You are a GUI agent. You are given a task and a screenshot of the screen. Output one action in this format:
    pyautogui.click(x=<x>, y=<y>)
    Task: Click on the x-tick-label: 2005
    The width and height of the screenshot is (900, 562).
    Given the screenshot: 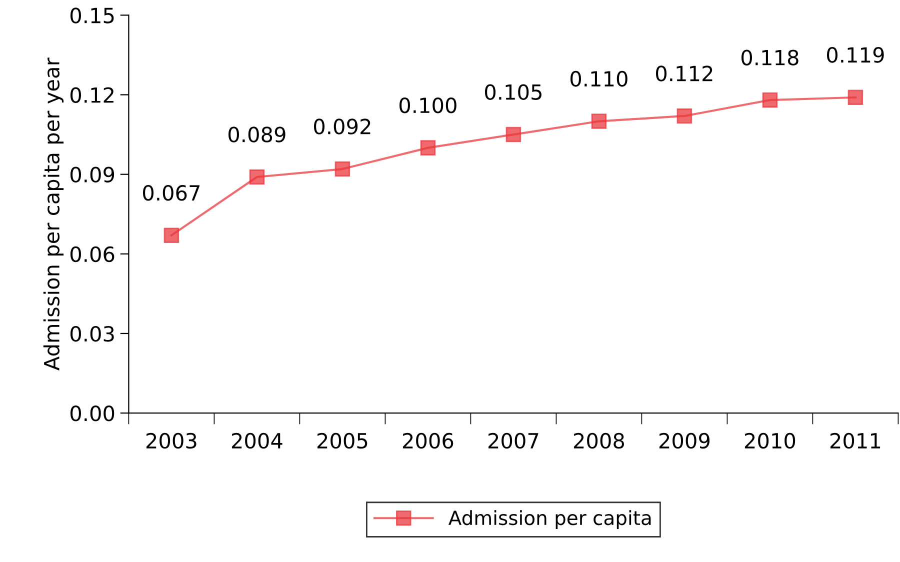 What is the action you would take?
    pyautogui.click(x=342, y=440)
    